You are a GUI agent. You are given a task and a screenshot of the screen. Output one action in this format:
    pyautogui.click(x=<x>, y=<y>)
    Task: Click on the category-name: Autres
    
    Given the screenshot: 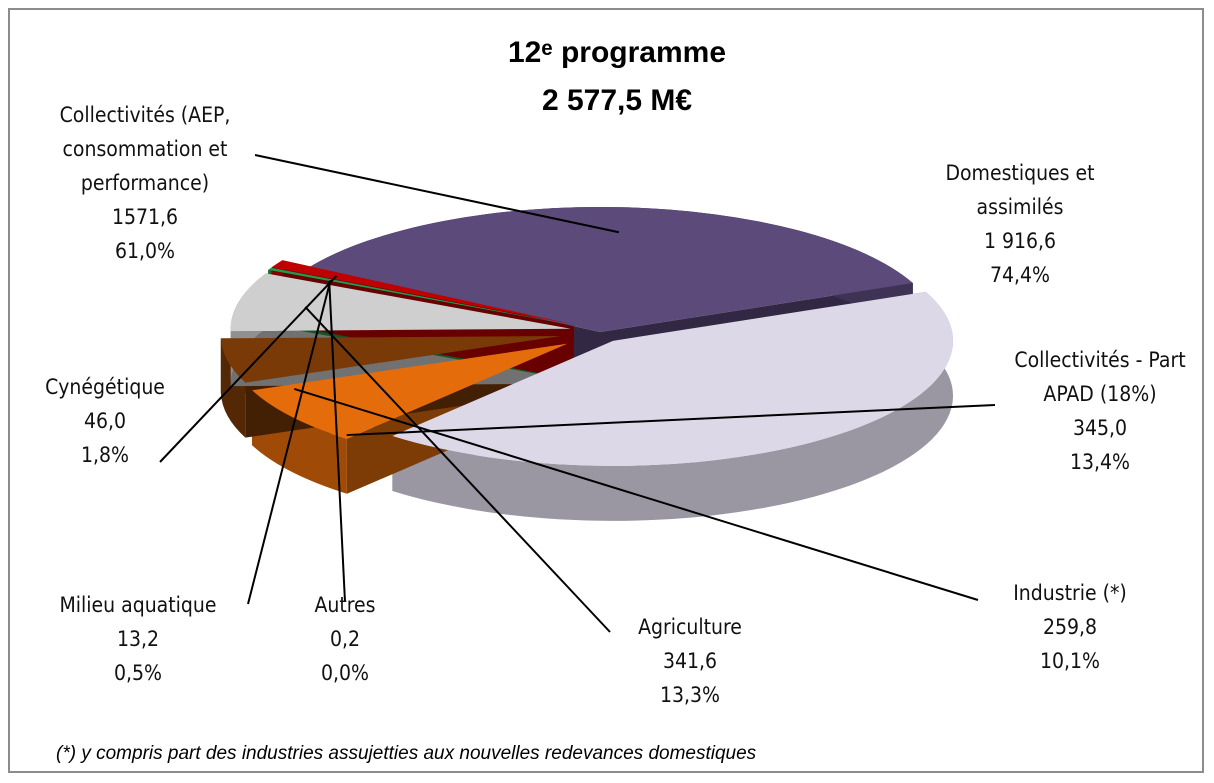 What is the action you would take?
    pyautogui.click(x=345, y=605)
    